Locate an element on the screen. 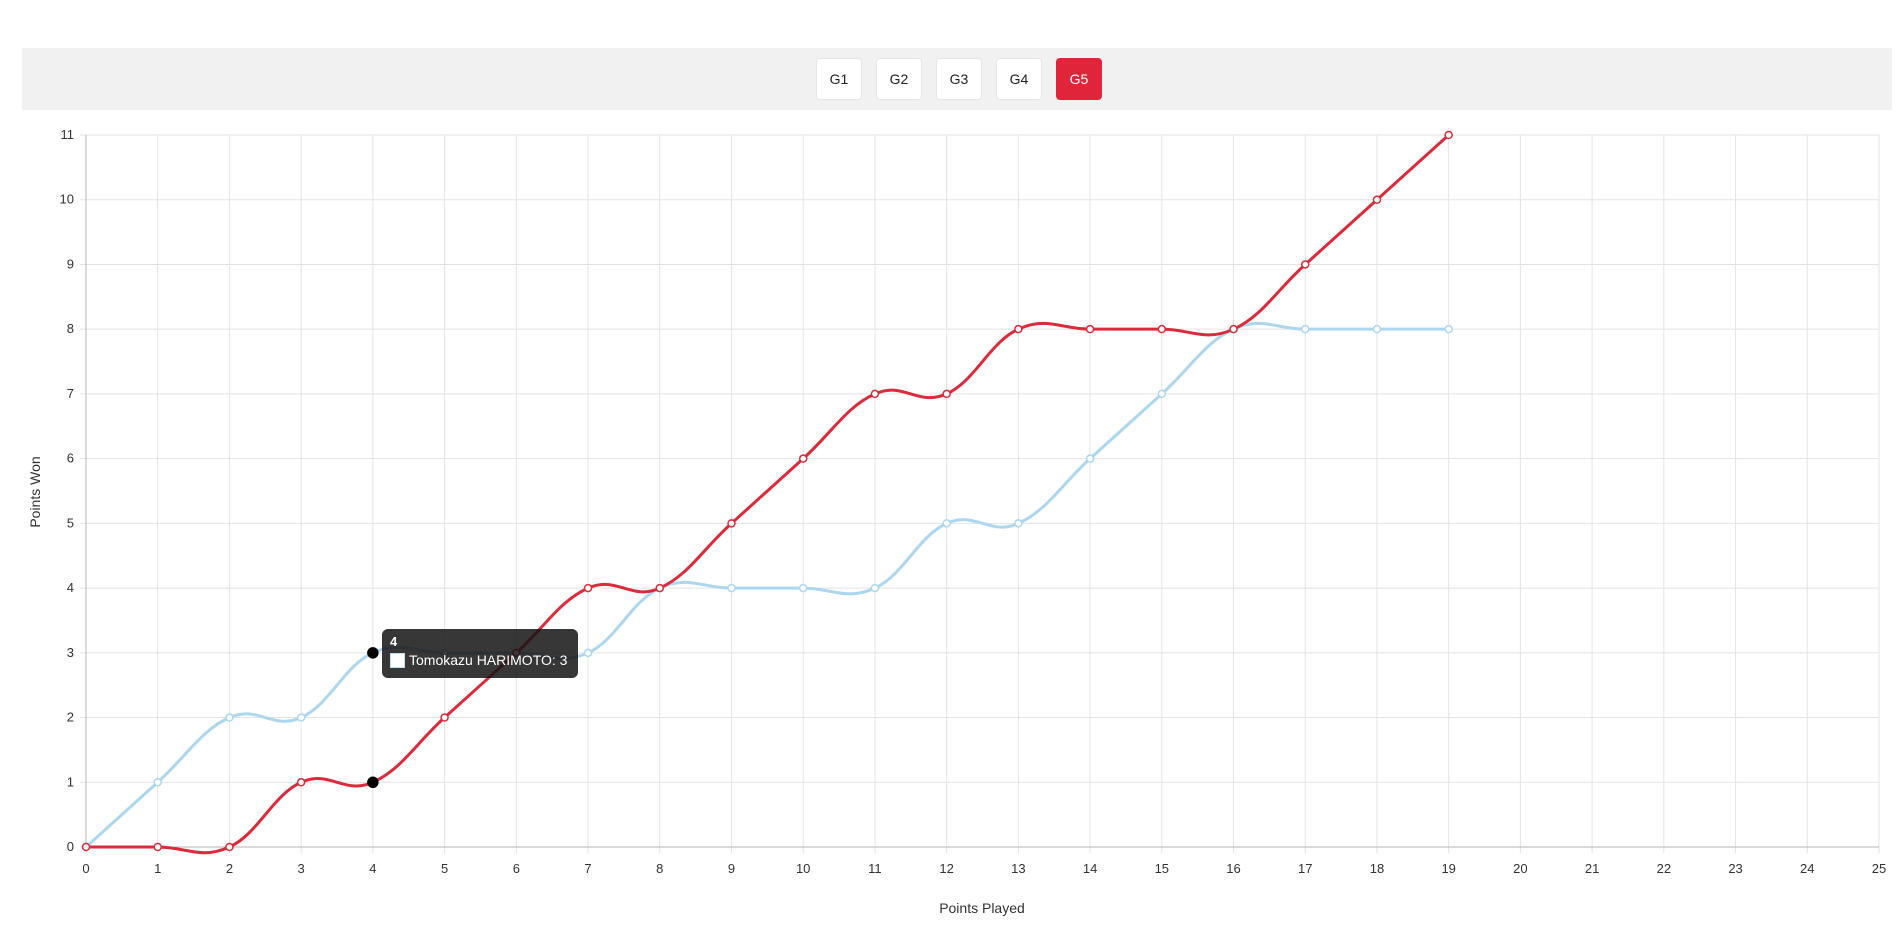 The image size is (1902, 935). tab-g4: G4 is located at coordinates (1019, 79).